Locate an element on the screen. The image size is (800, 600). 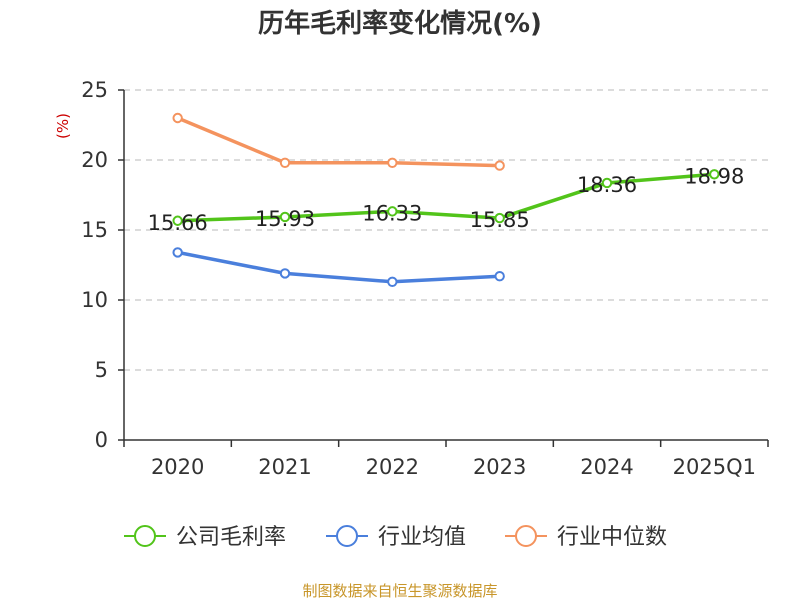
data-label: 15.85 is located at coordinates (500, 220).